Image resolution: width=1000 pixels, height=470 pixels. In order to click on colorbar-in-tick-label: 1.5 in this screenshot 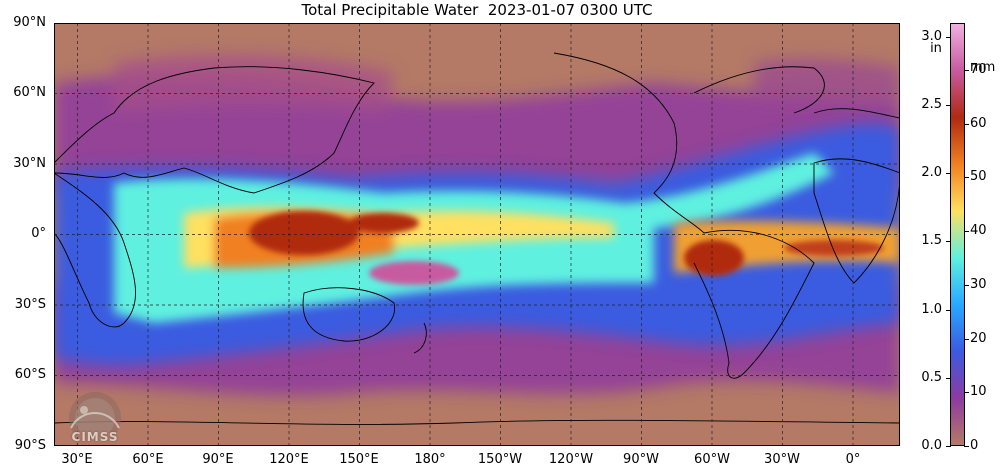, I will do `click(931, 241)`.